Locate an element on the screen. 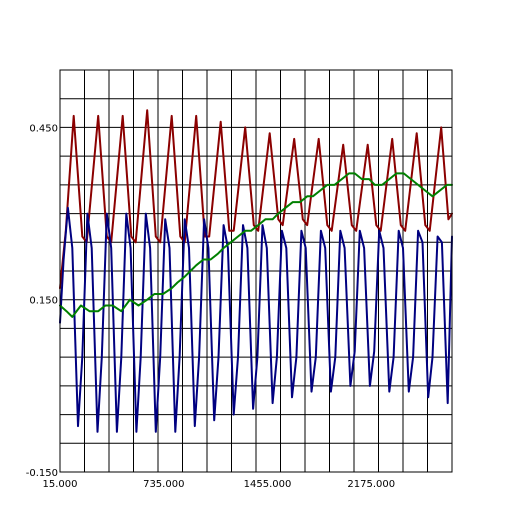 The height and width of the screenshot is (512, 512). y-tick-label: -0.150 is located at coordinates (42, 473).